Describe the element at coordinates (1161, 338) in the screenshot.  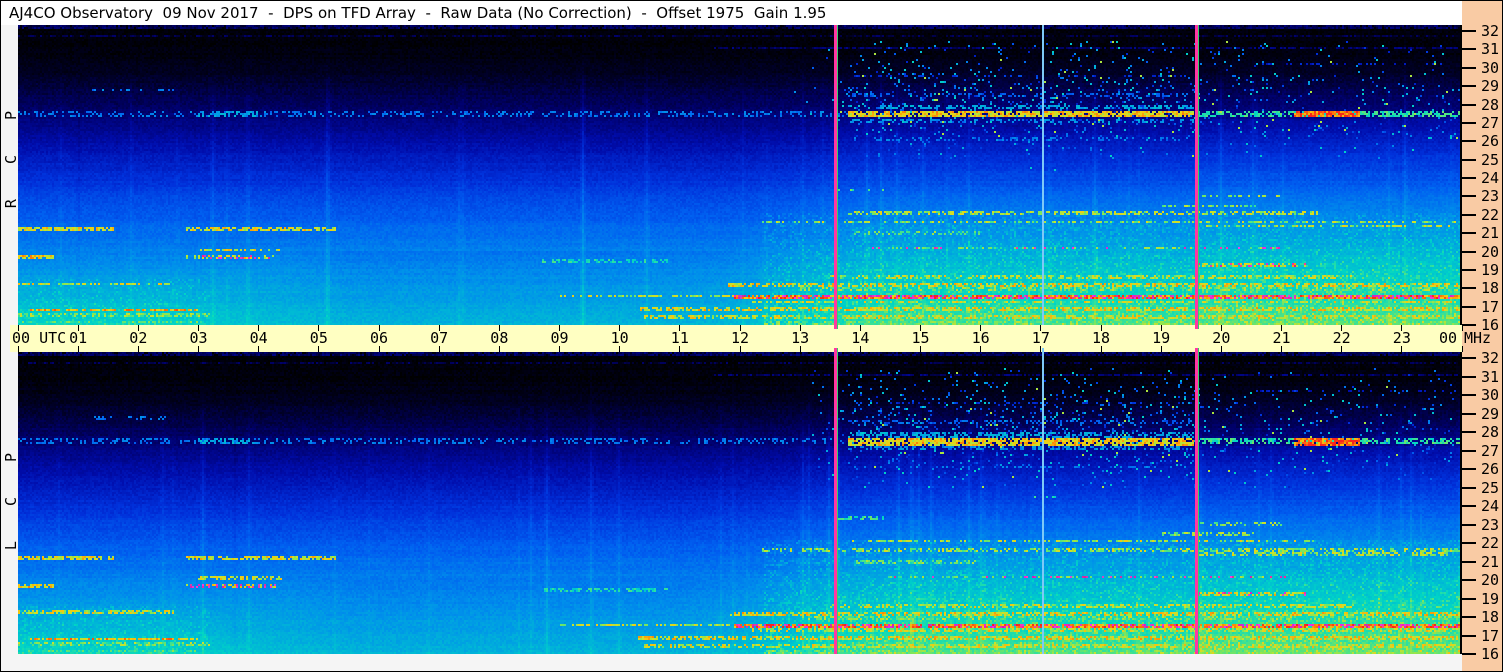
I see `hour-label: 19` at that location.